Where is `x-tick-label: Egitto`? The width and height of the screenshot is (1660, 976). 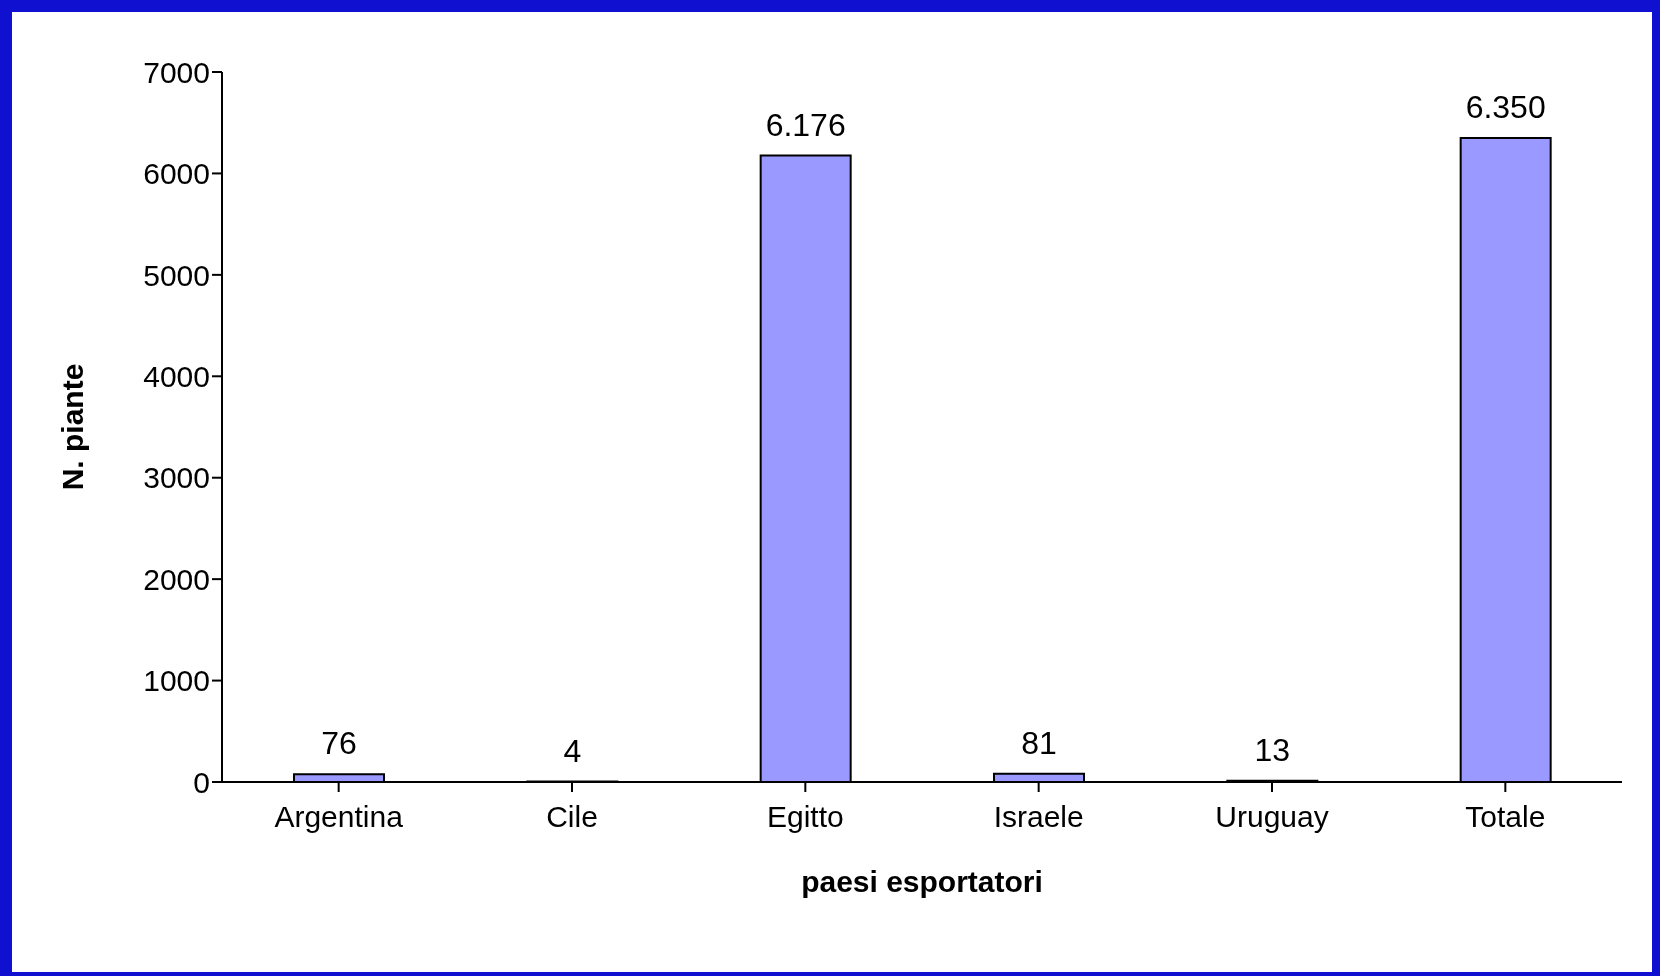
x-tick-label: Egitto is located at coordinates (805, 817).